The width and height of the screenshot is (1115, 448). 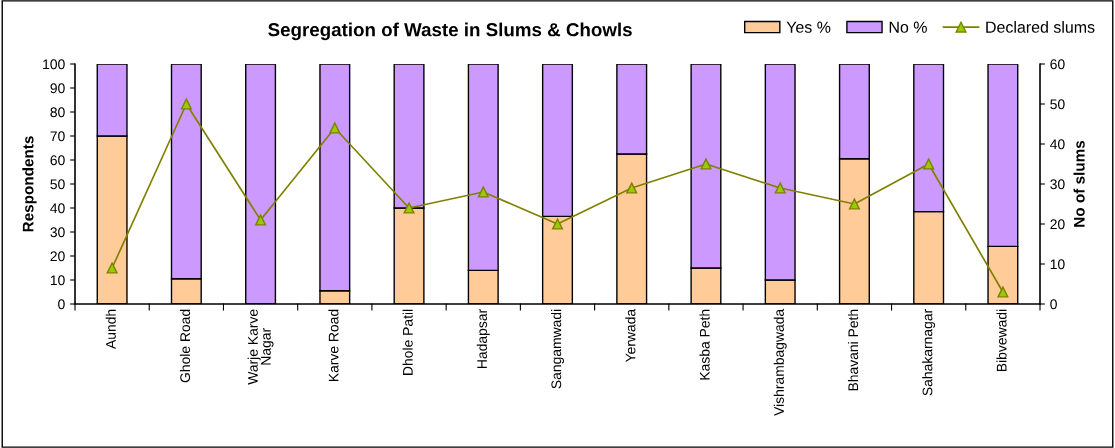 What do you see at coordinates (808, 27) in the screenshot?
I see `legend-label: Yes %` at bounding box center [808, 27].